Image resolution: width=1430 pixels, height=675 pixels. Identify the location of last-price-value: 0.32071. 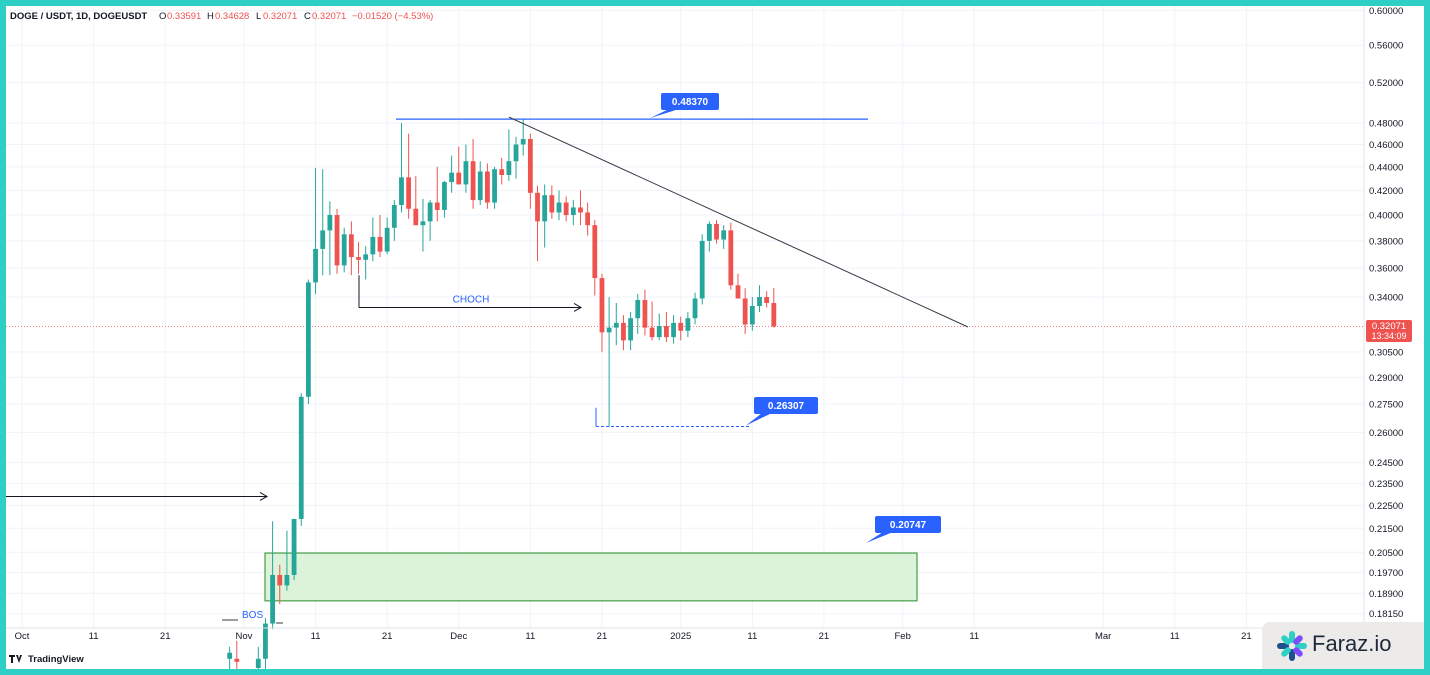
(1389, 326).